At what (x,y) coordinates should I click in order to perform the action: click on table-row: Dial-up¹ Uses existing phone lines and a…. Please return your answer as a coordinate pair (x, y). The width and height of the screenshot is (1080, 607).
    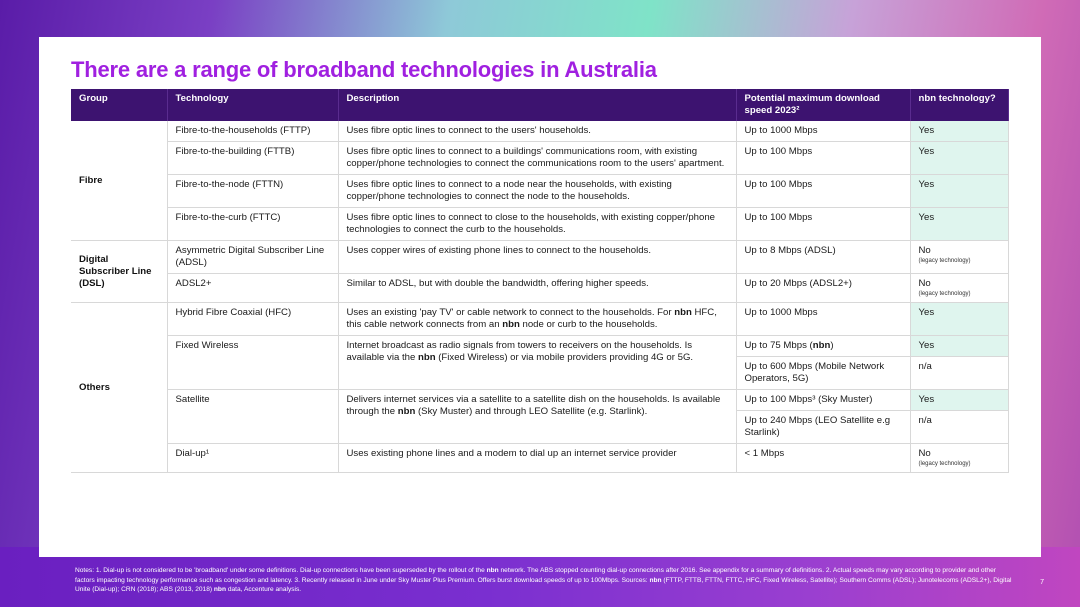
    Looking at the image, I should click on (540, 458).